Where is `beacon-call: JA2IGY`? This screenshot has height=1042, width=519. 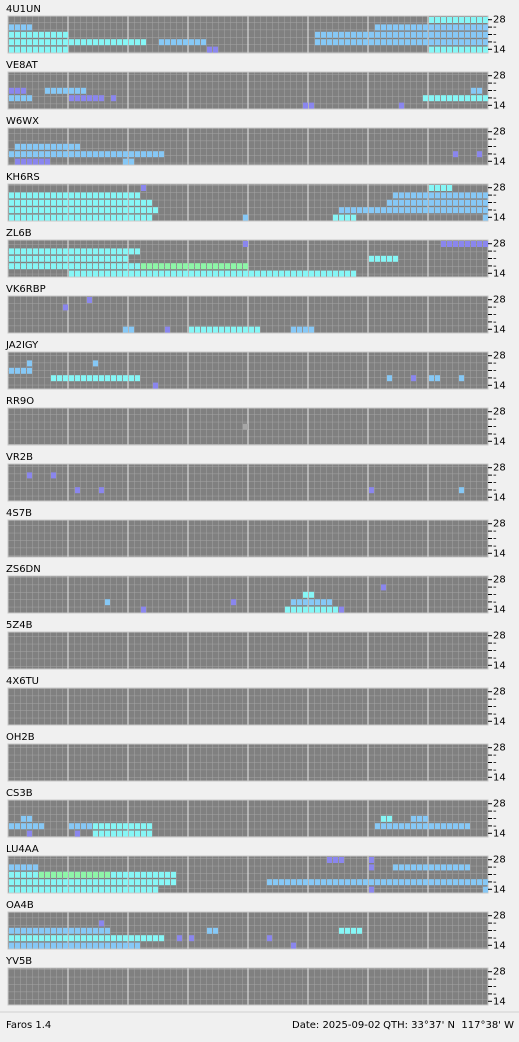 beacon-call: JA2IGY is located at coordinates (22, 345).